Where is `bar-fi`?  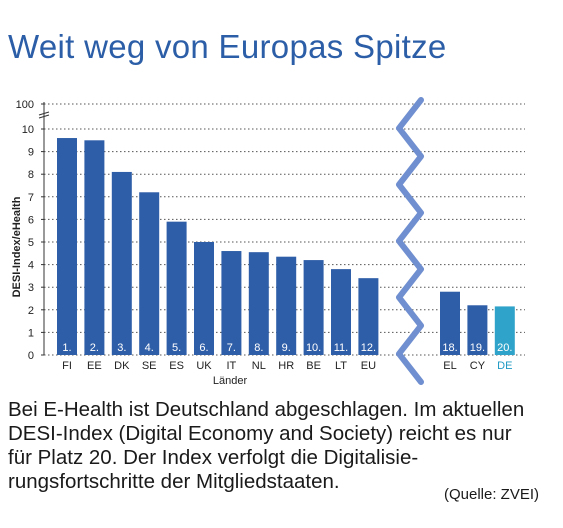 bar-fi is located at coordinates (67, 246).